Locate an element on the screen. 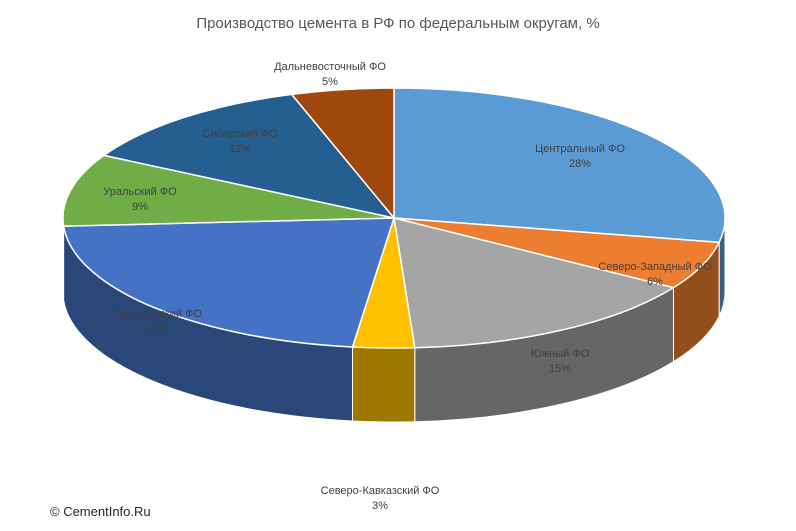 The image size is (796, 531). slice-name-label-5: Приволжский ФО is located at coordinates (158, 314).